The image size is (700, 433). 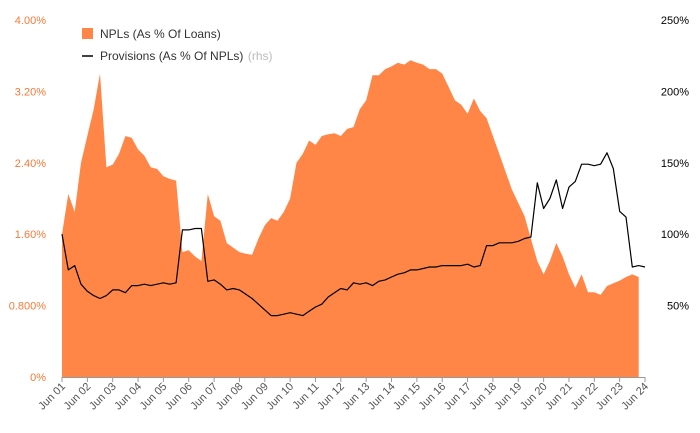 What do you see at coordinates (483, 397) in the screenshot?
I see `x-axis-tick-label: Jun 18` at bounding box center [483, 397].